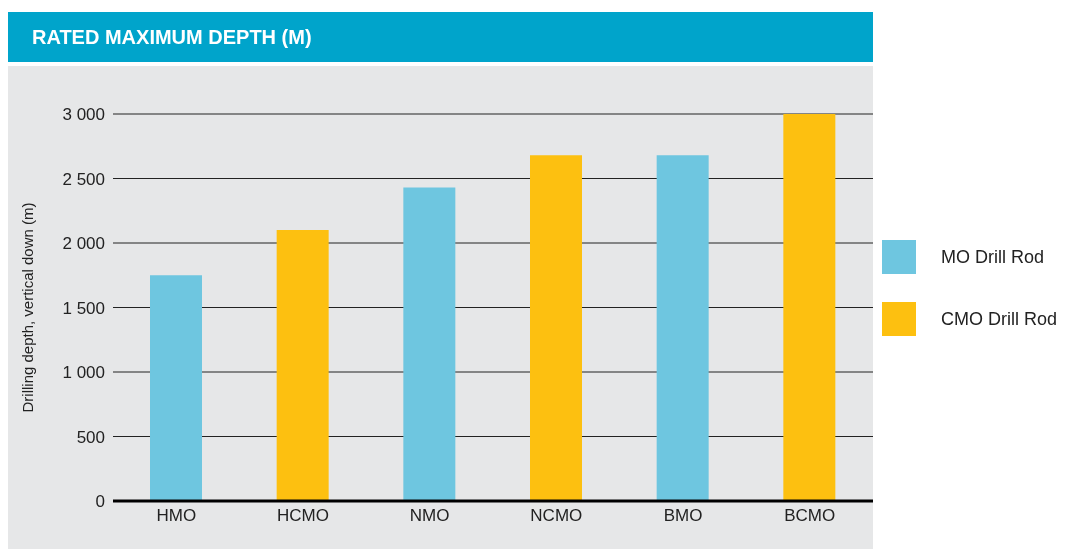  I want to click on x-tick-label: NMO, so click(429, 516).